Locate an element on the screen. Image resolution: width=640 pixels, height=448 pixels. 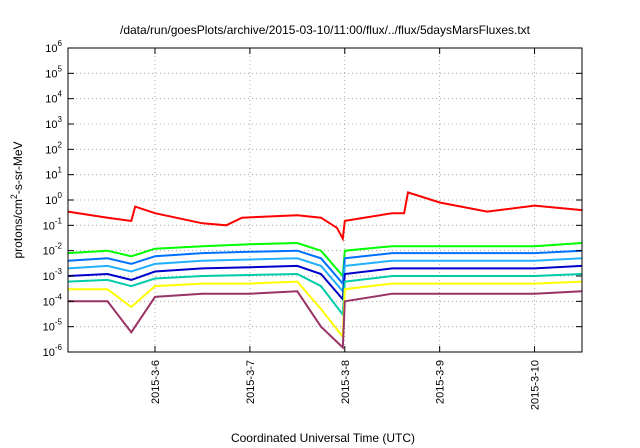
y-axis-label: protons/cm2-s-sr-MeV is located at coordinates (17, 199).